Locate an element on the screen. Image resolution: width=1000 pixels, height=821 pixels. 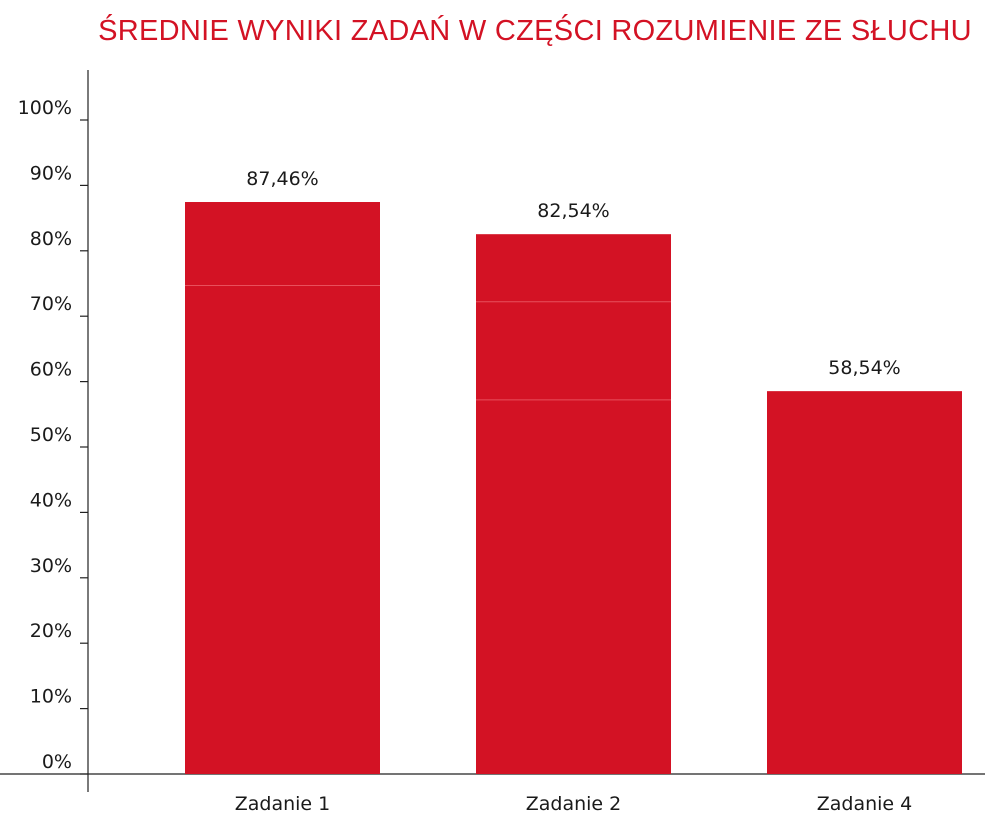
y-tick-label: 30% is located at coordinates (51, 566).